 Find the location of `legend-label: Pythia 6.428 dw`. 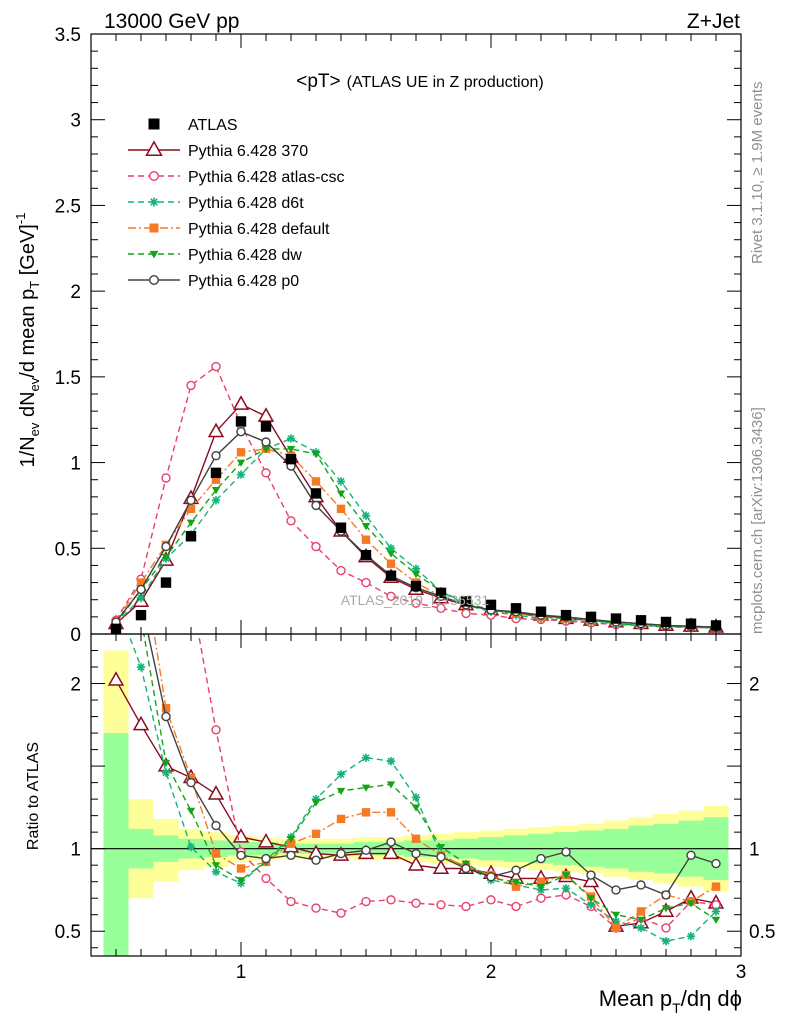

legend-label: Pythia 6.428 dw is located at coordinates (245, 255).